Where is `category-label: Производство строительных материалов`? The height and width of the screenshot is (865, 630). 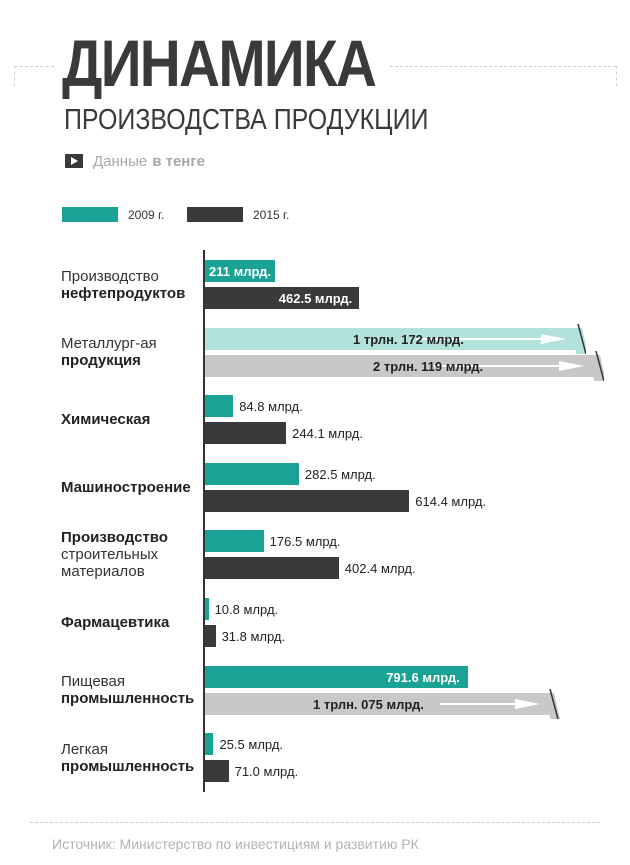
category-label: Производство строительных материалов is located at coordinates (131, 554).